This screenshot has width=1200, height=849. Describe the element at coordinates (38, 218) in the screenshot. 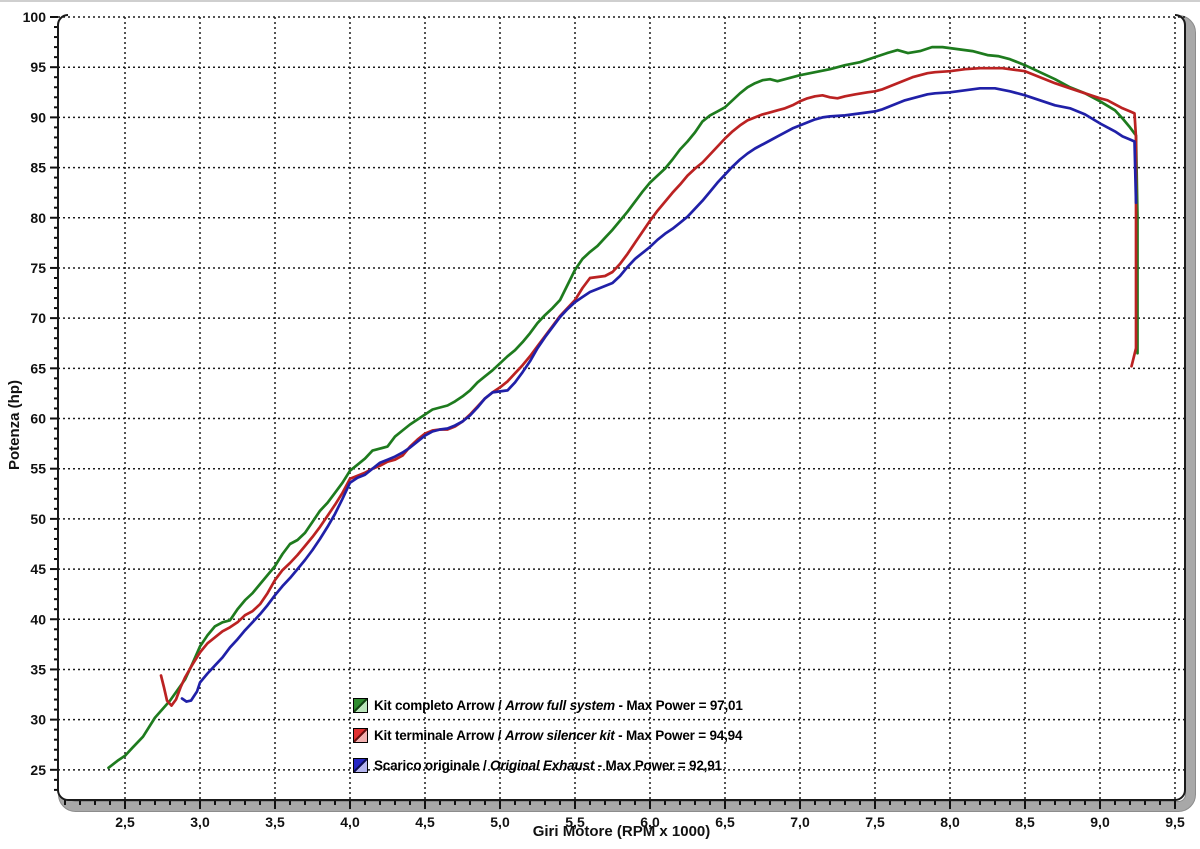

I see `y-tick-label-80: 80` at that location.